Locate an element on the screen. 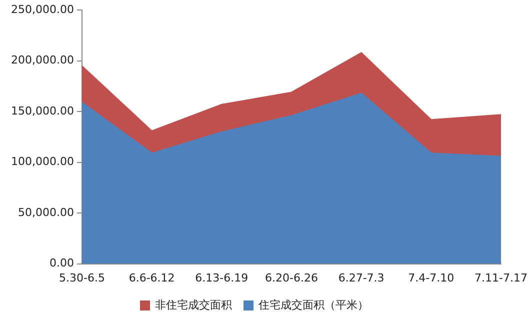 The image size is (531, 331). x-tick-label: 7.11-7.17 is located at coordinates (501, 277).